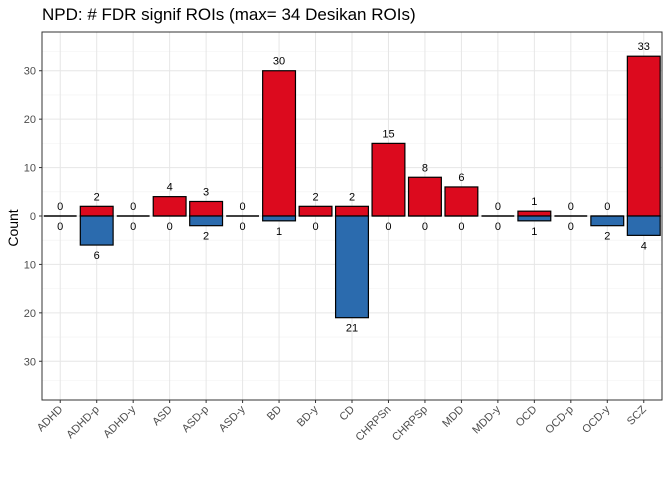 The image size is (672, 480). What do you see at coordinates (206, 192) in the screenshot?
I see `data-label-up: 3` at bounding box center [206, 192].